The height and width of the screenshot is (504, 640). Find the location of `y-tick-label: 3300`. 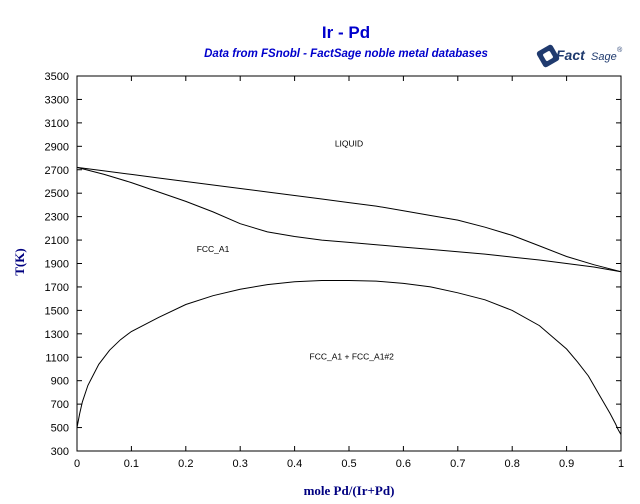

y-tick-label: 3300 is located at coordinates (57, 100).